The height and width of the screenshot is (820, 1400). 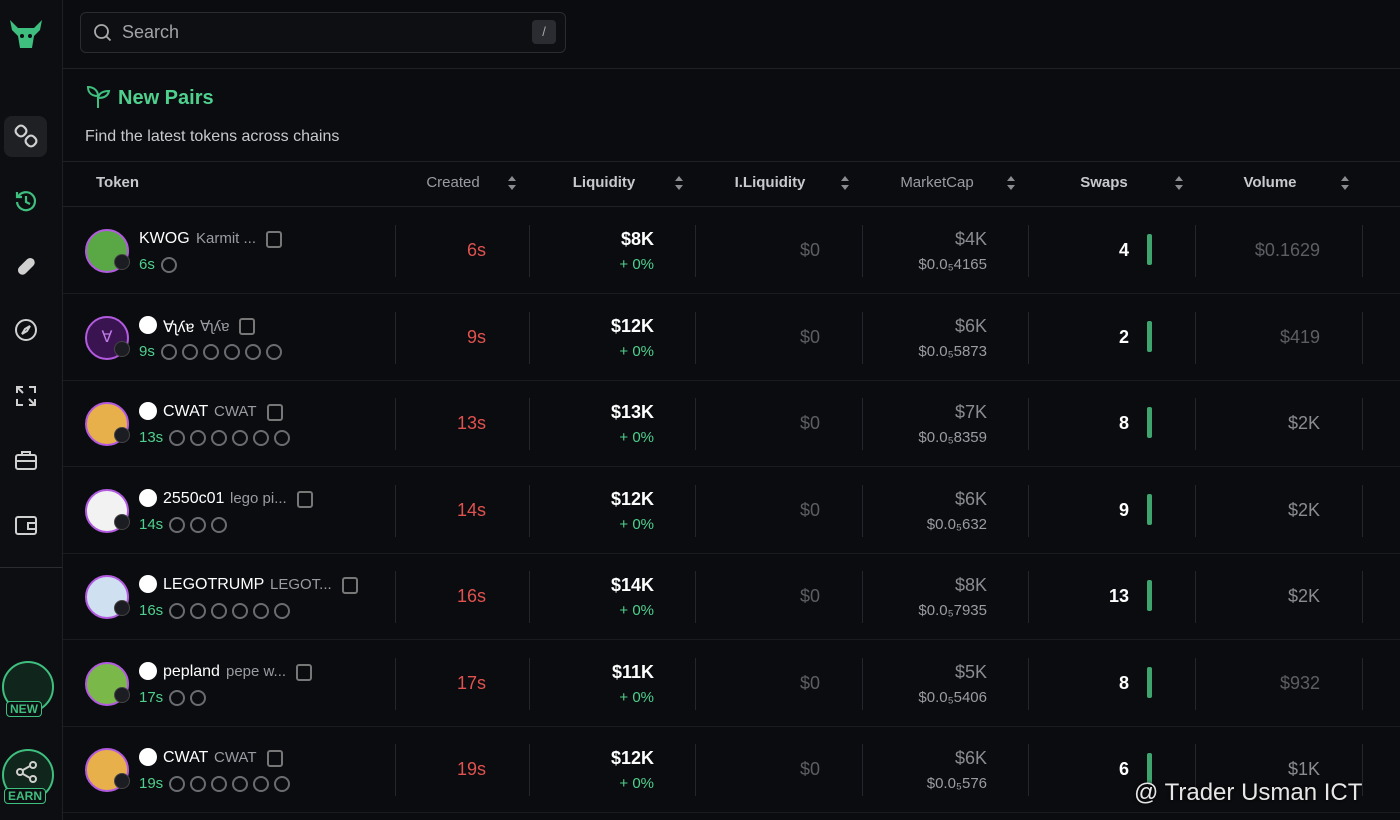 I want to click on nav-pill, so click(x=26, y=266).